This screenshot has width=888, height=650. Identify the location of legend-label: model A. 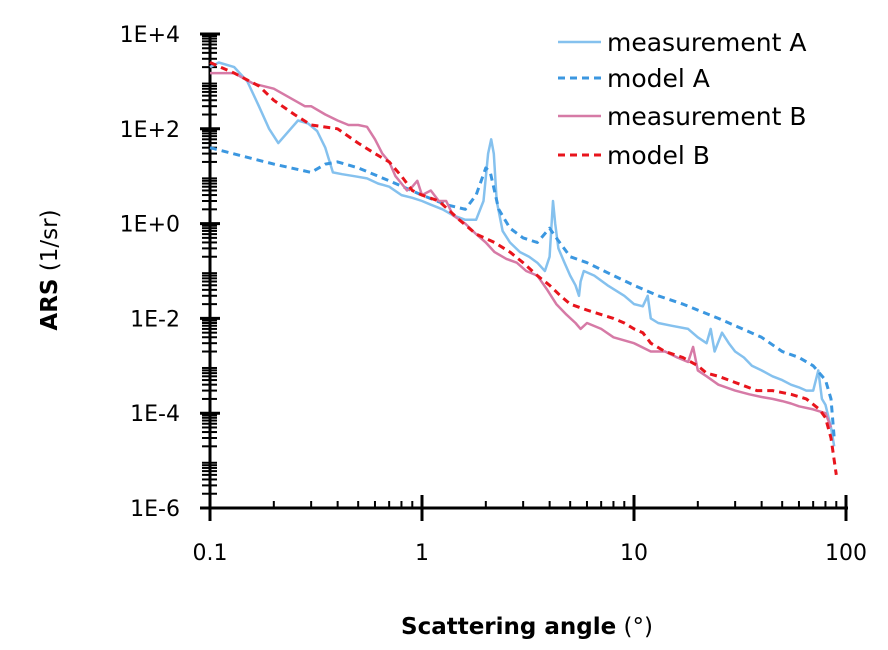
(658, 78).